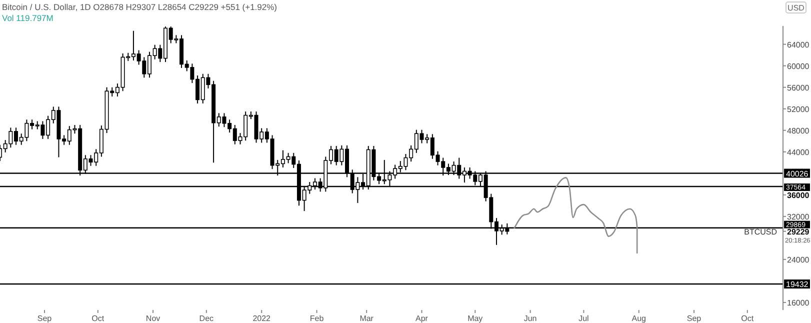 This screenshot has height=323, width=811. What do you see at coordinates (796, 8) in the screenshot?
I see `y-axis-title: USD` at bounding box center [796, 8].